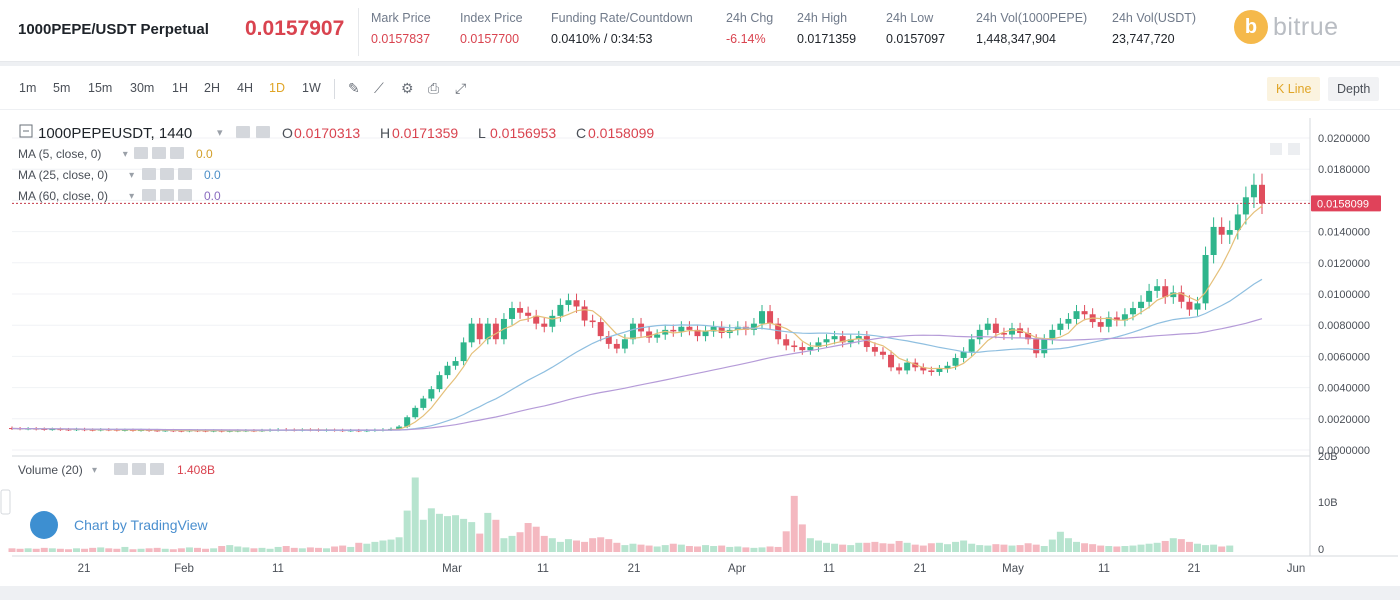 This screenshot has height=600, width=1400. Describe the element at coordinates (278, 569) in the screenshot. I see `time-axis-label: 11` at that location.